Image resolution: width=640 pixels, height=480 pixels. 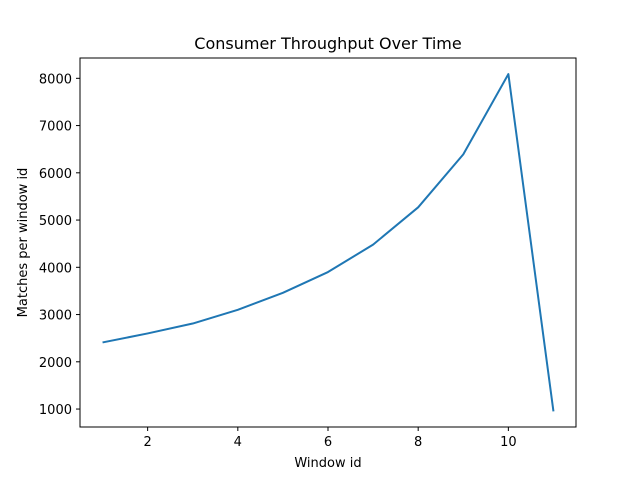 I want to click on x-axis-label: Window id, so click(x=327, y=463).